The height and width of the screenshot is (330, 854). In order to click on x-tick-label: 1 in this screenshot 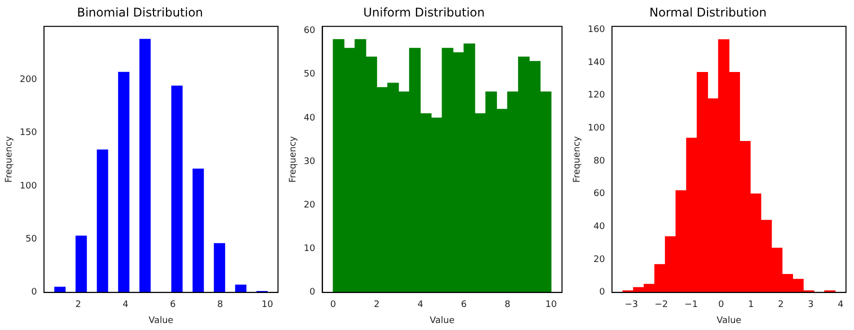, I will do `click(751, 305)`.